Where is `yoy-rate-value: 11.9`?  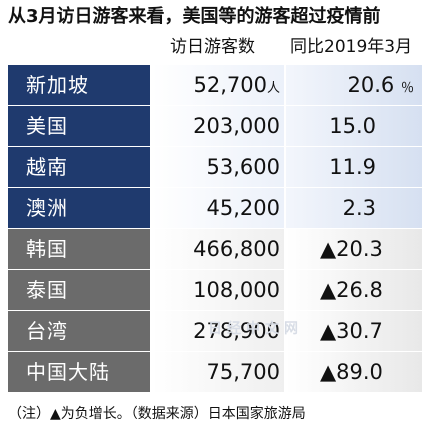
yoy-rate-value: 11.9 is located at coordinates (352, 167).